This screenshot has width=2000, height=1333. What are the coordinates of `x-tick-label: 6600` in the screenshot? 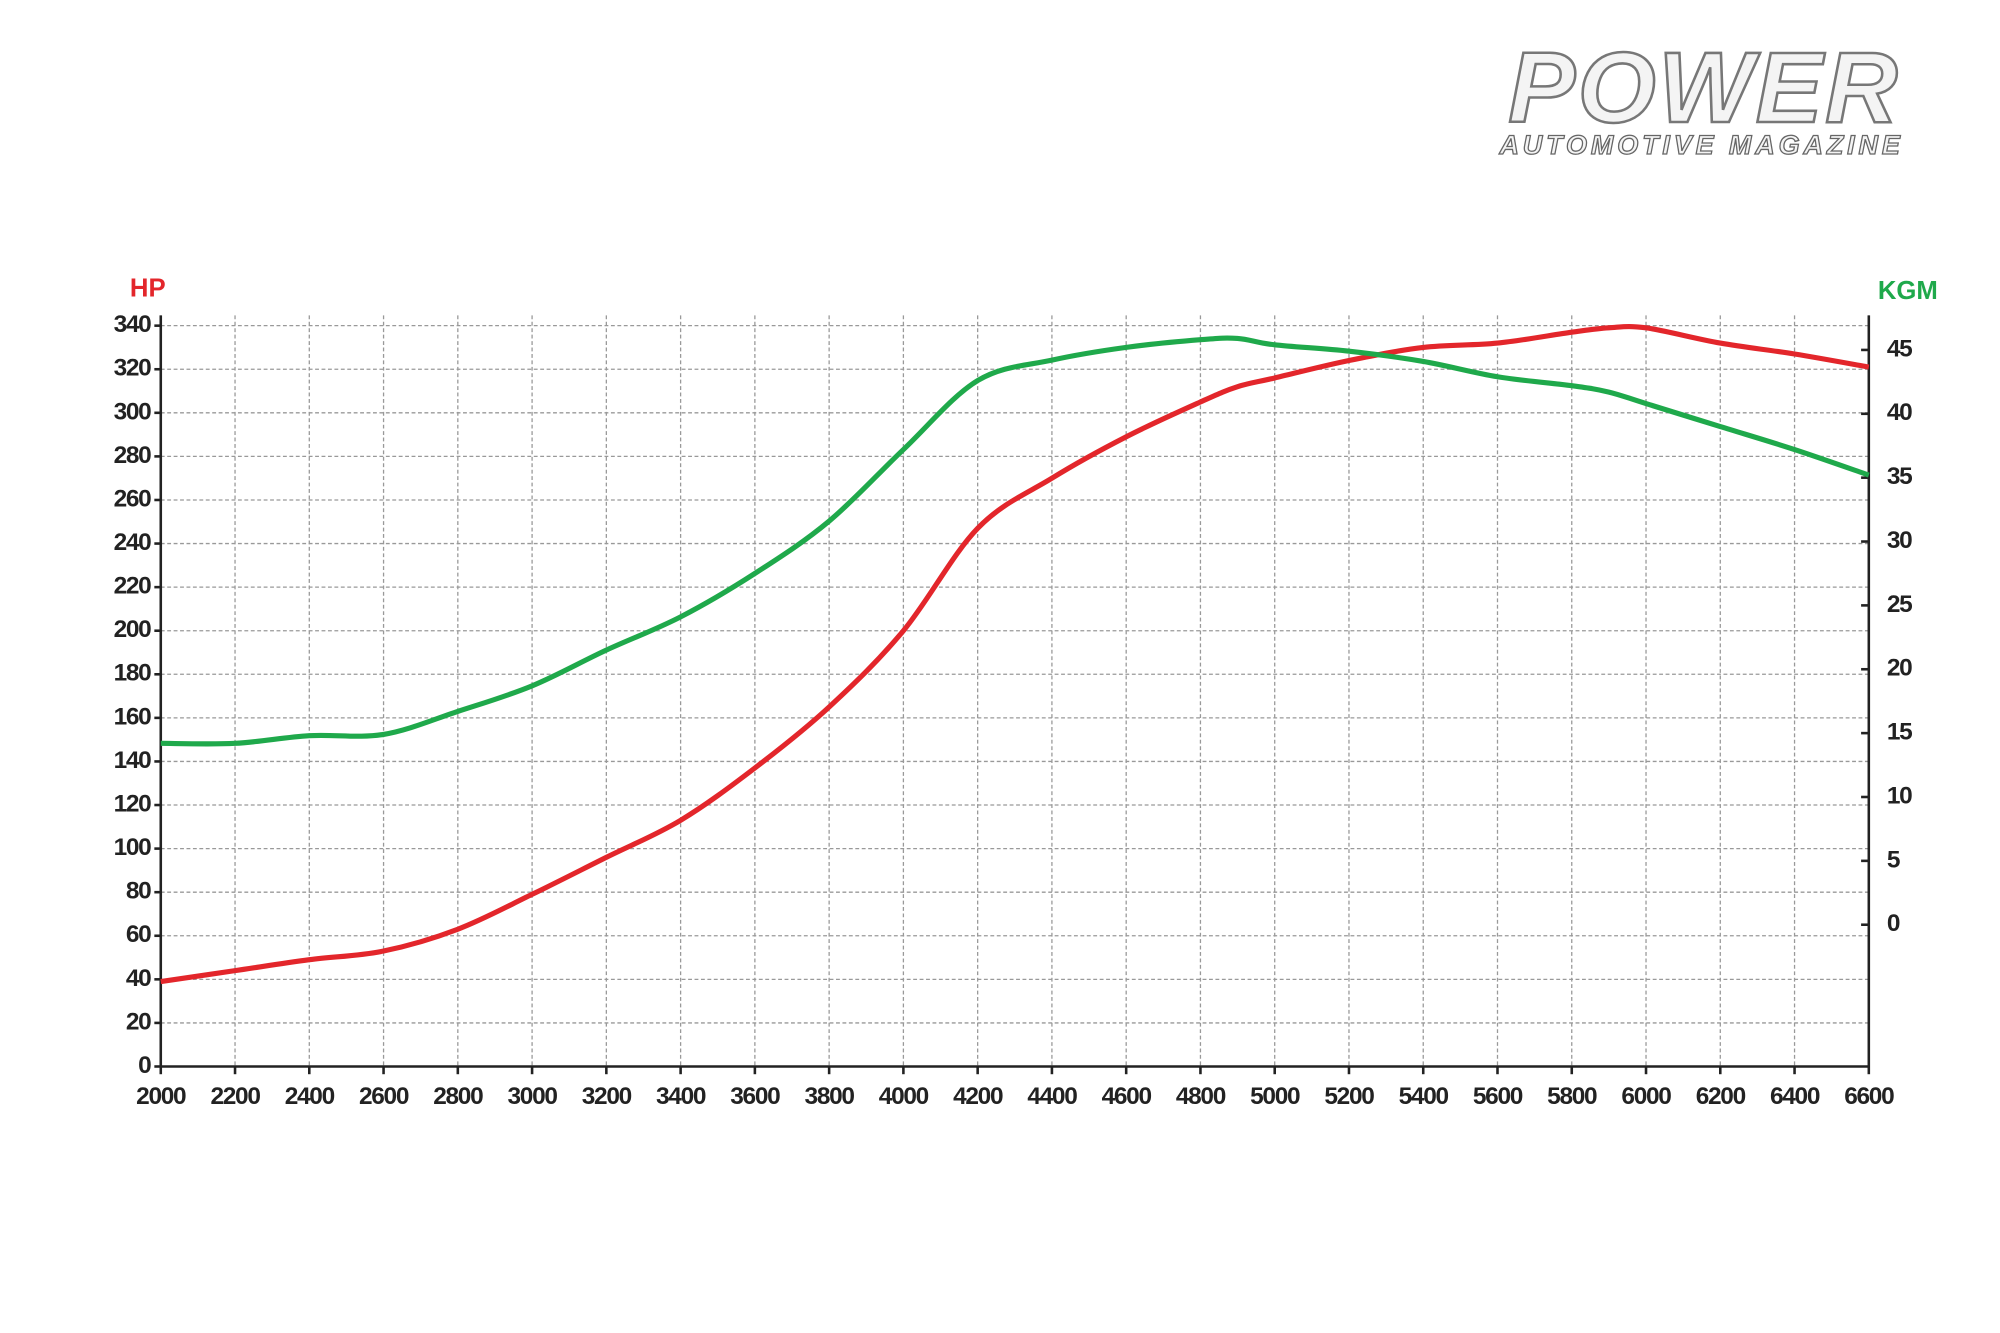 It's located at (1869, 1096).